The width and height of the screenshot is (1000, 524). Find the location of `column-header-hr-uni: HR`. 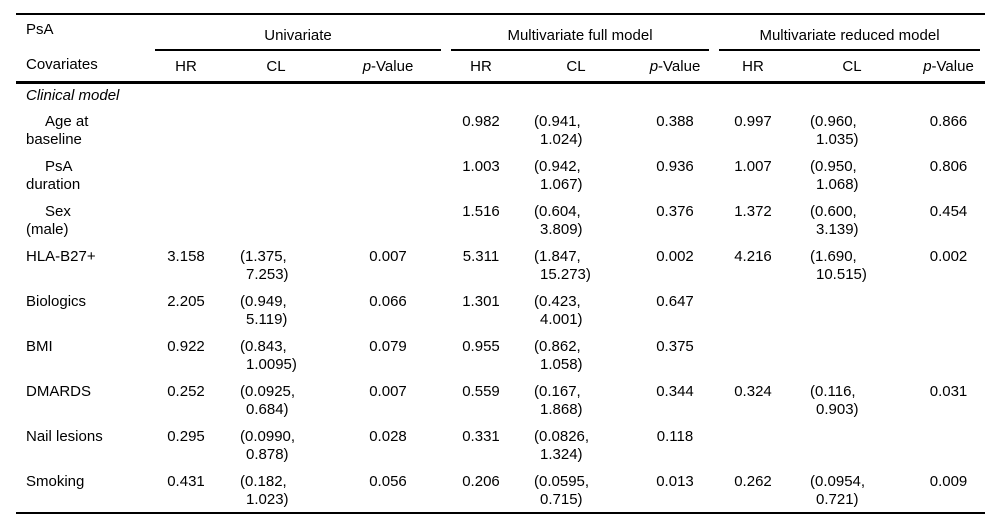

column-header-hr-uni: HR is located at coordinates (186, 67).